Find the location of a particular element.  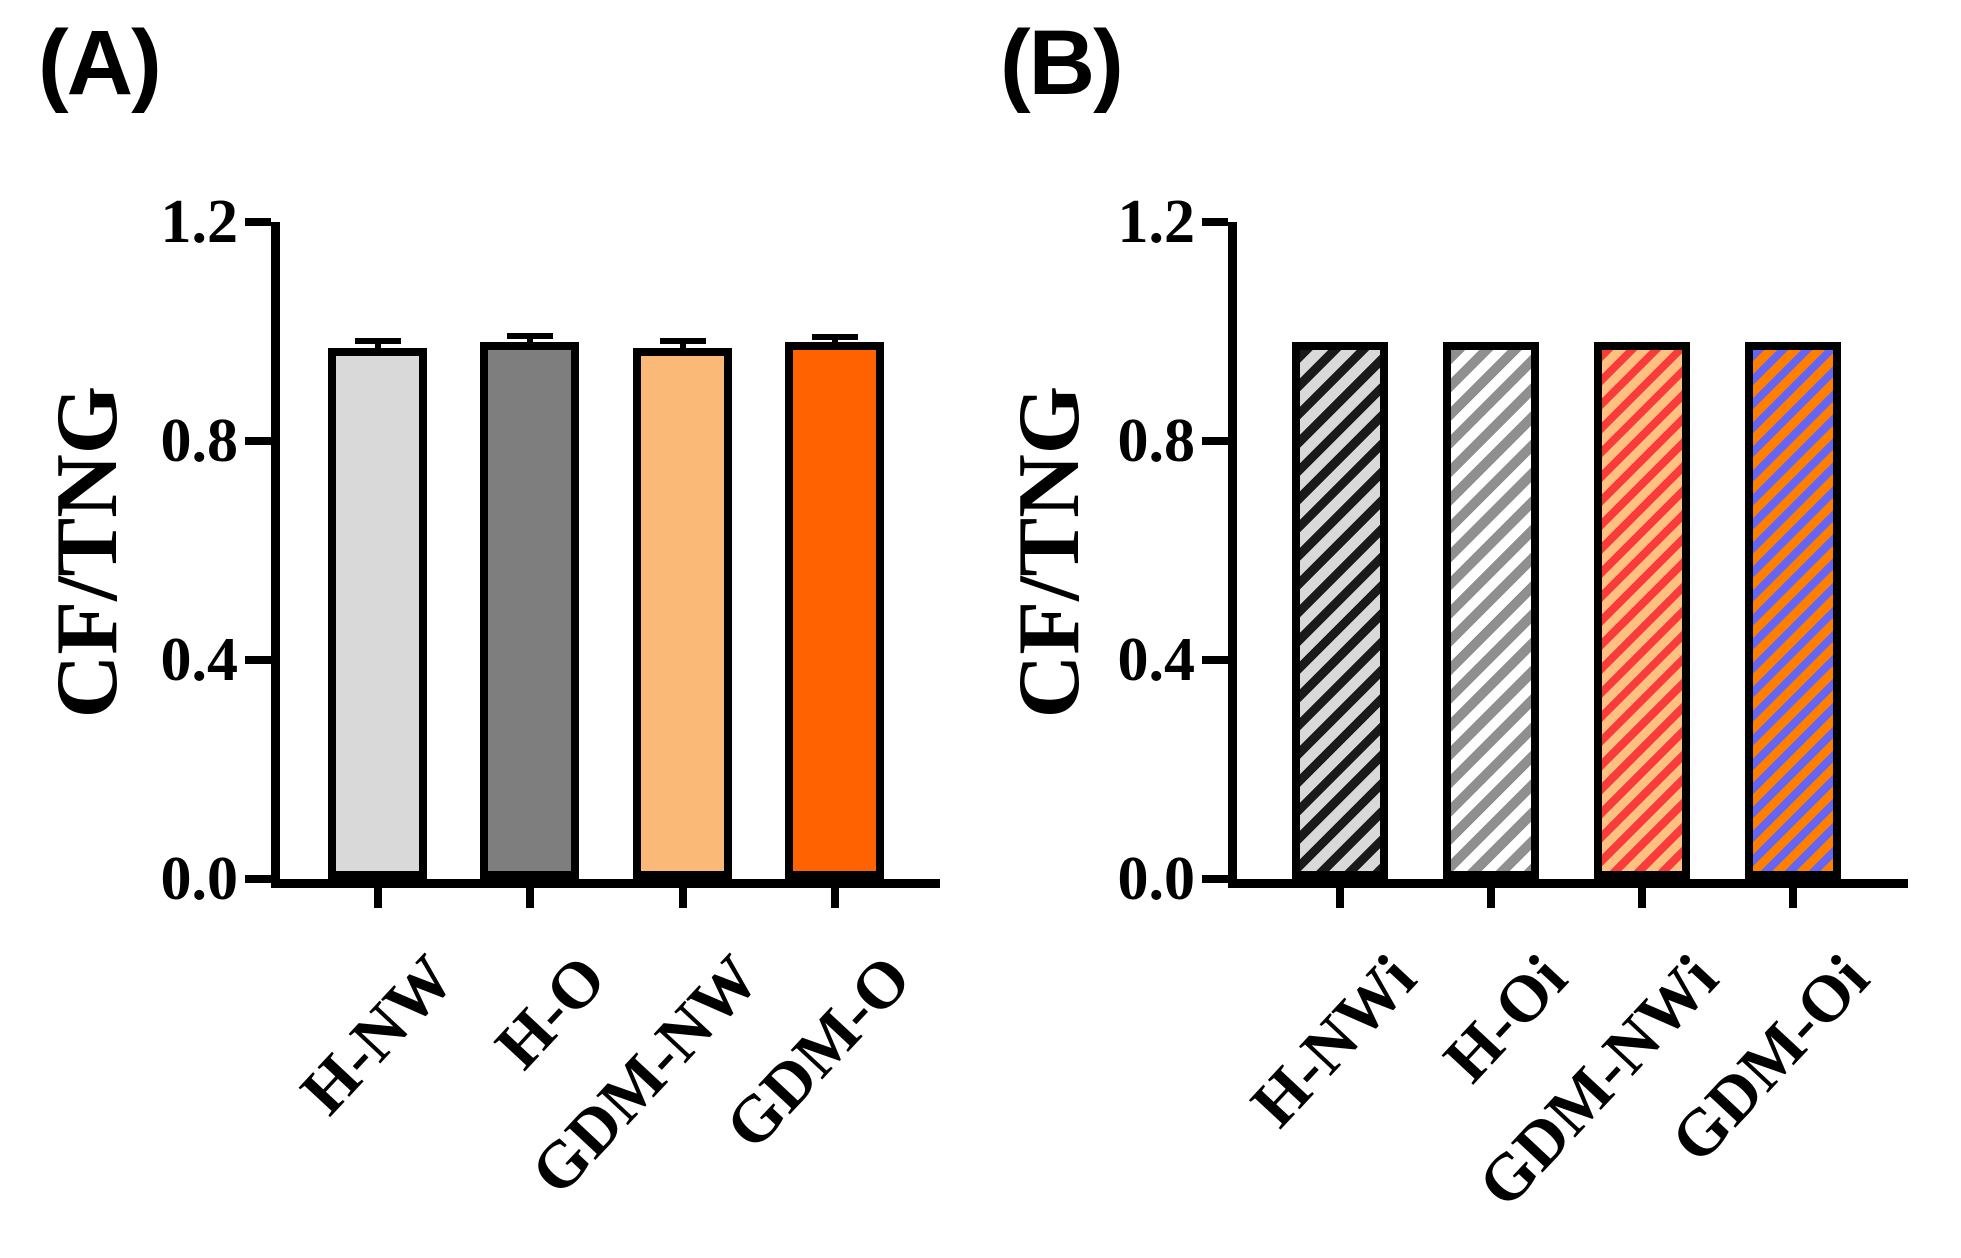

bar-gdm-nw is located at coordinates (682, 613).